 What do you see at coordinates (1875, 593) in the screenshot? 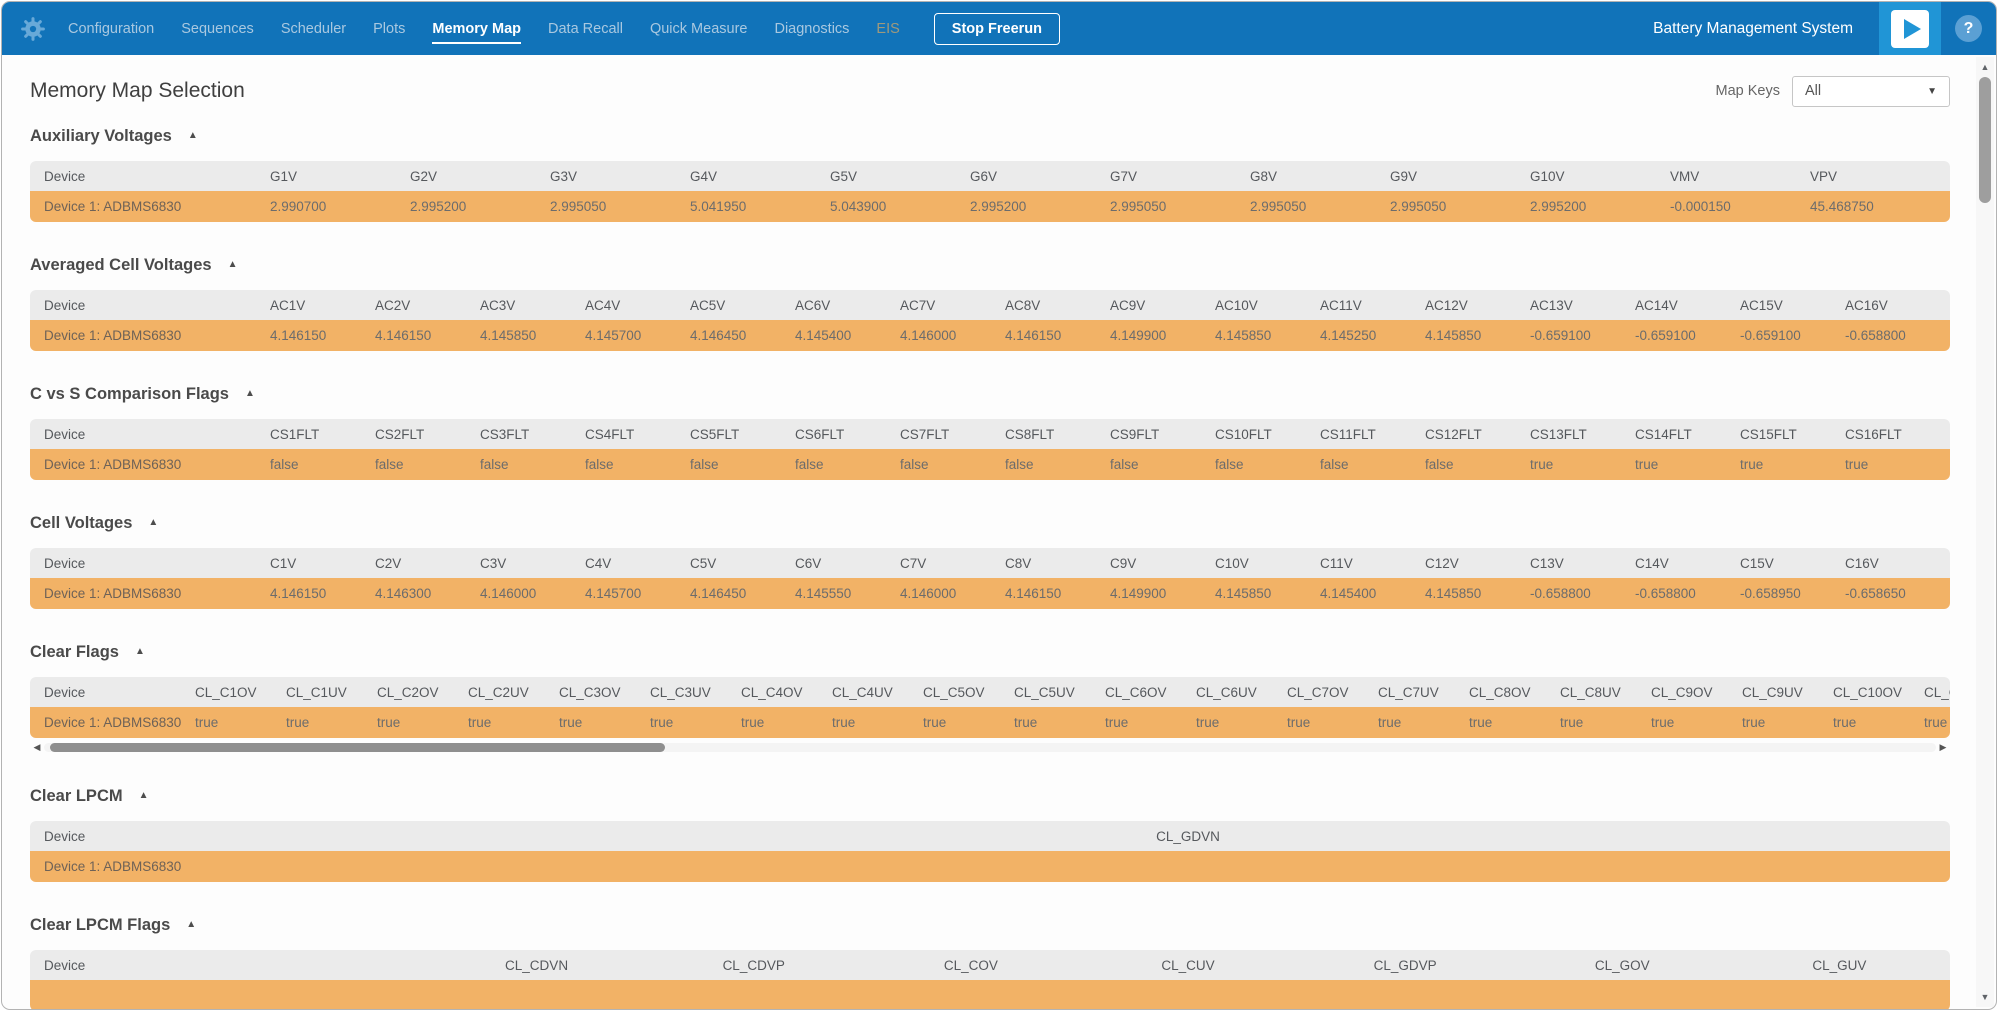
I see `value-cell: -0.658650` at bounding box center [1875, 593].